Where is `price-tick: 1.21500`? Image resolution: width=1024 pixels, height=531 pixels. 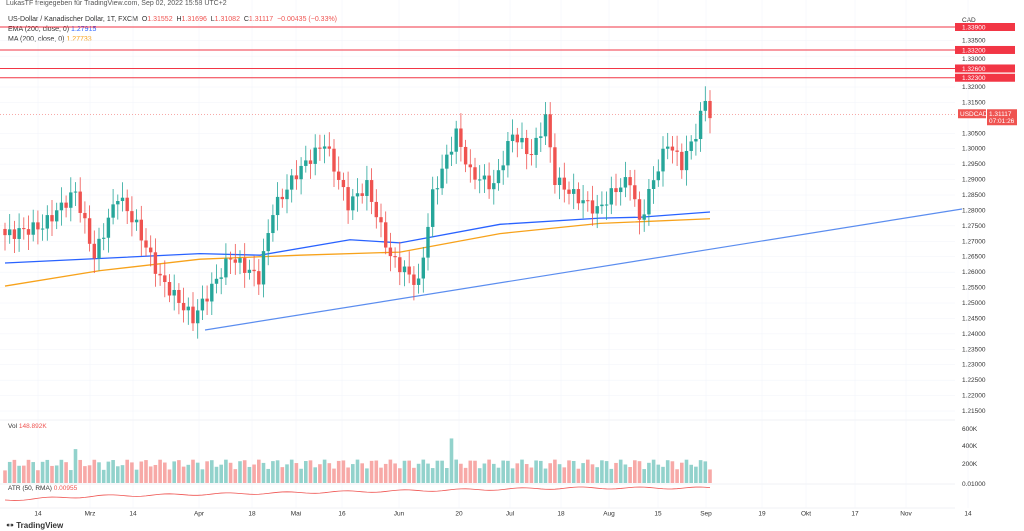
price-tick: 1.21500 is located at coordinates (974, 411).